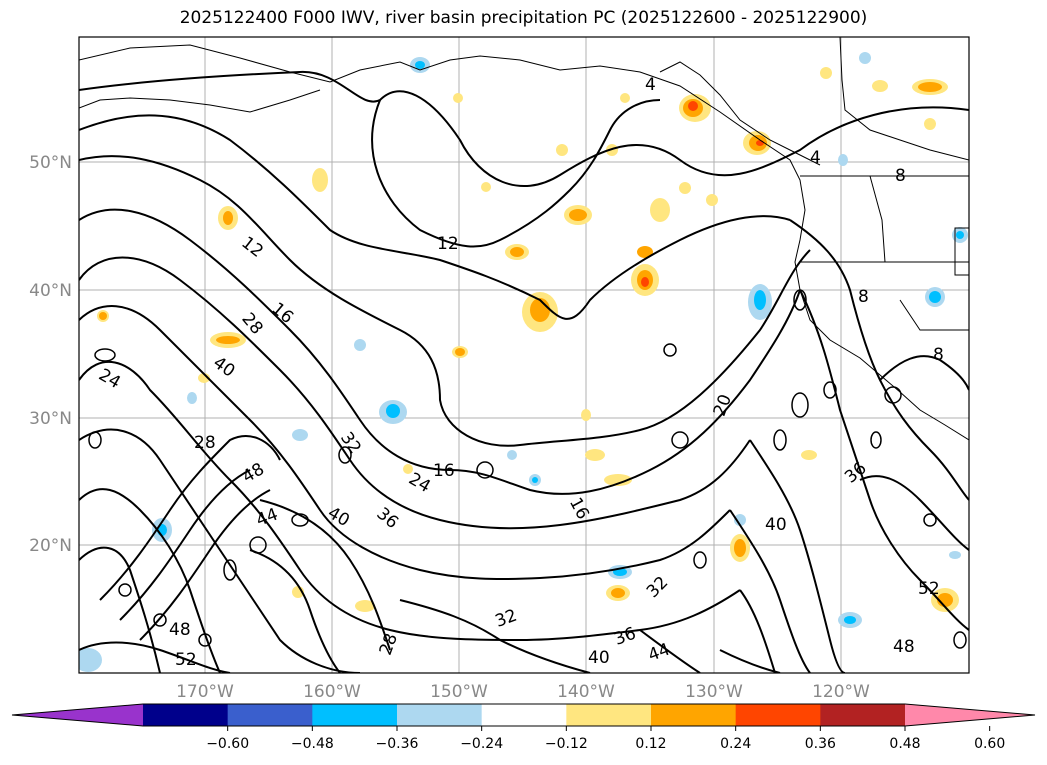  What do you see at coordinates (50, 546) in the screenshot?
I see `lat-label-20n: 20°N` at bounding box center [50, 546].